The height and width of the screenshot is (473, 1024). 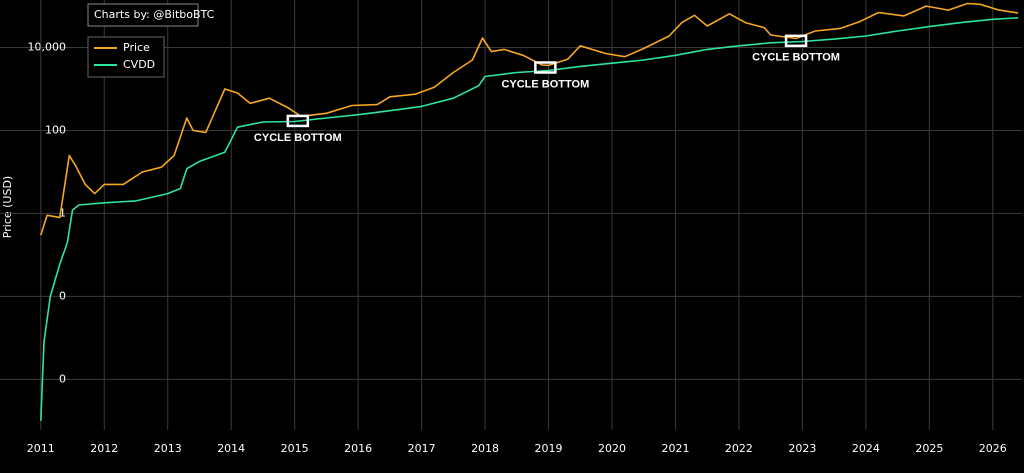 What do you see at coordinates (55, 129) in the screenshot?
I see `y-tick-label: 100` at bounding box center [55, 129].